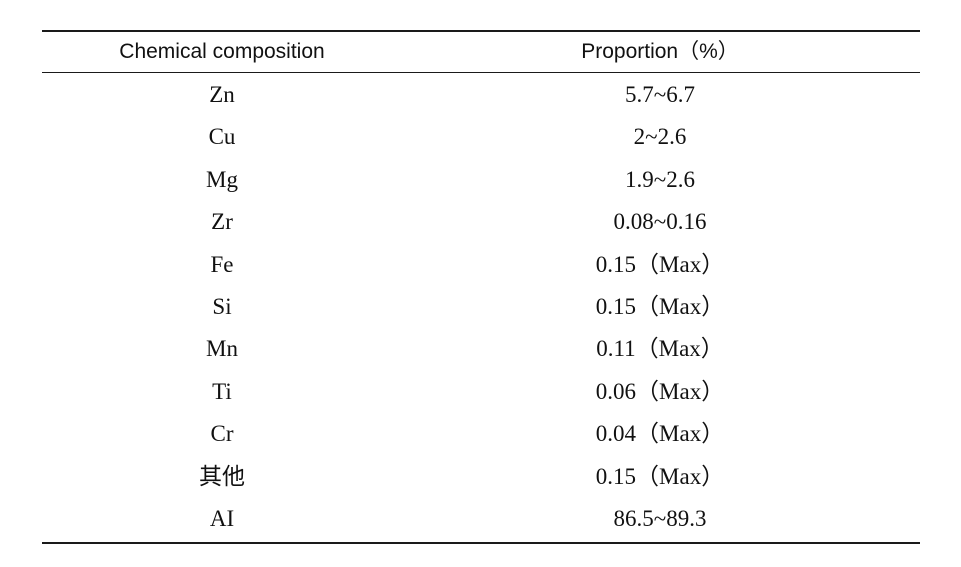 The width and height of the screenshot is (961, 567). Describe the element at coordinates (481, 180) in the screenshot. I see `table-row: Mg 1.9~2.6` at that location.